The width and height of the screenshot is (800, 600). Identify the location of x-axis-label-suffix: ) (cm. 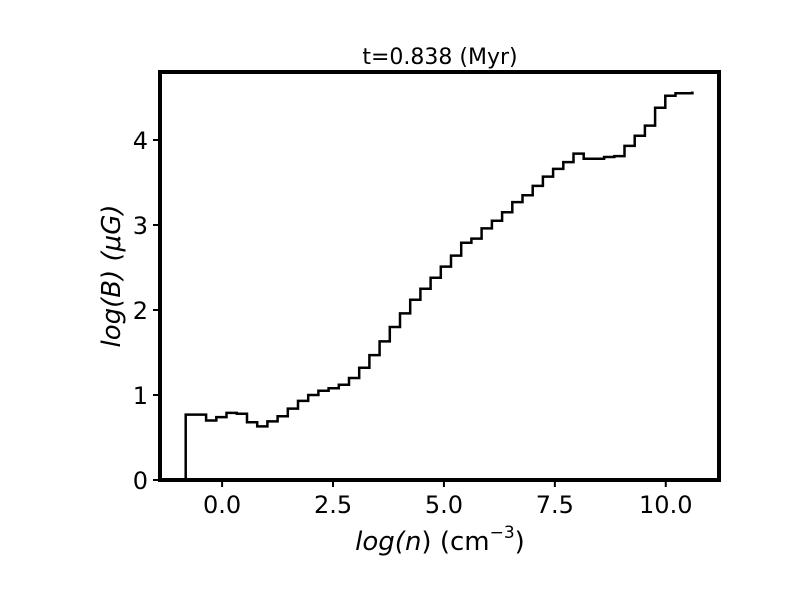
(455, 542).